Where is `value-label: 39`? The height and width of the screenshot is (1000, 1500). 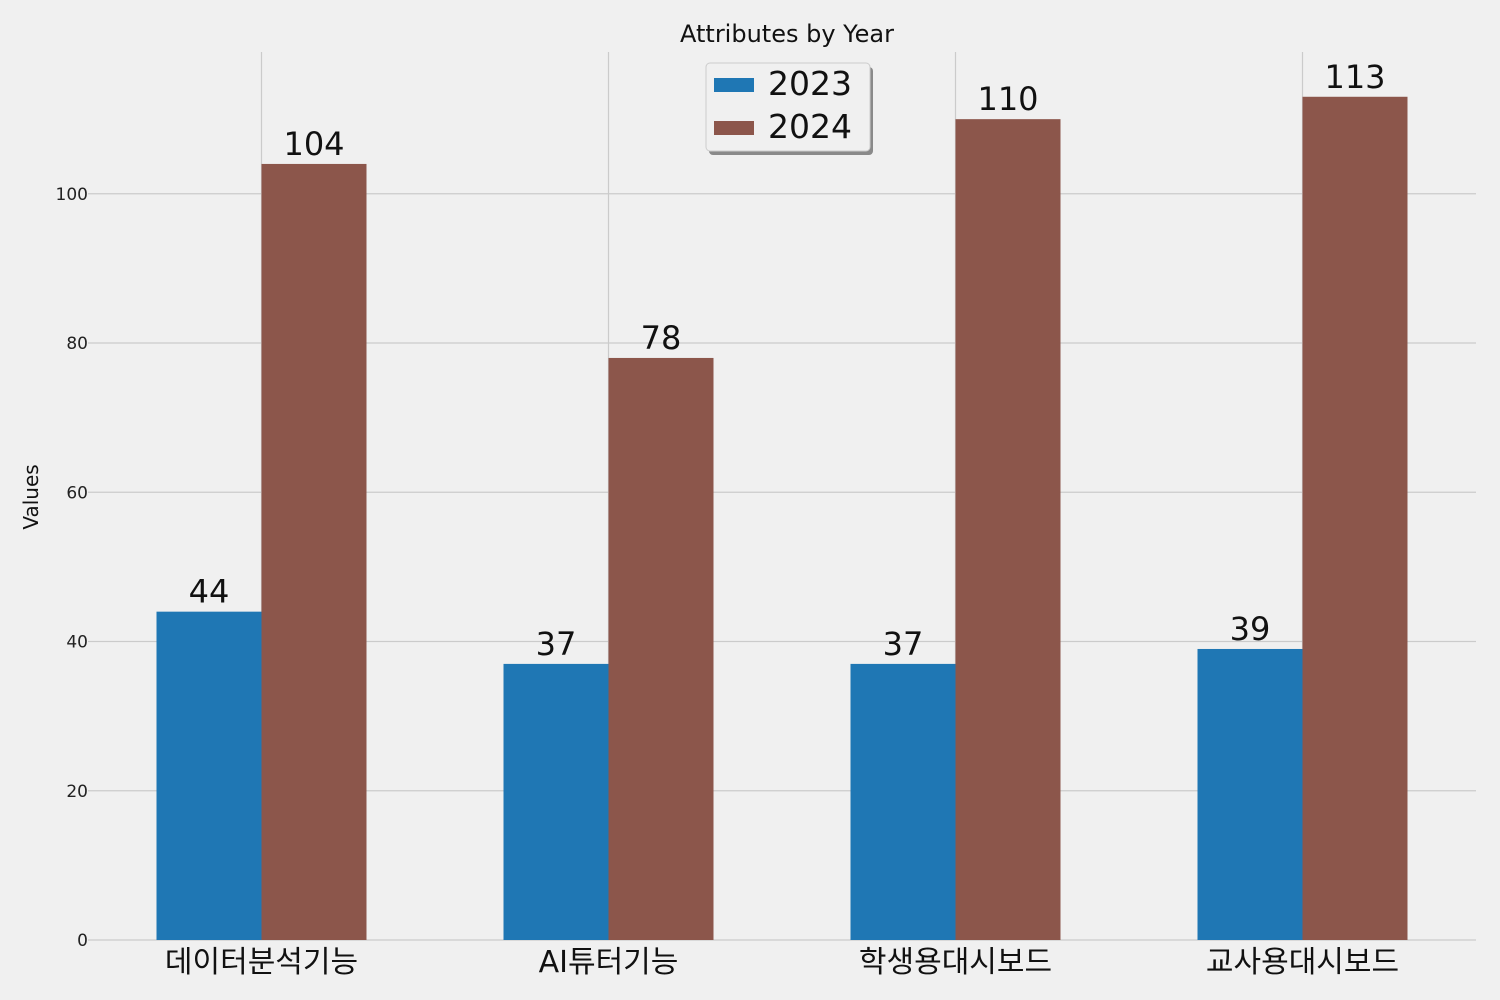 value-label: 39 is located at coordinates (1250, 629).